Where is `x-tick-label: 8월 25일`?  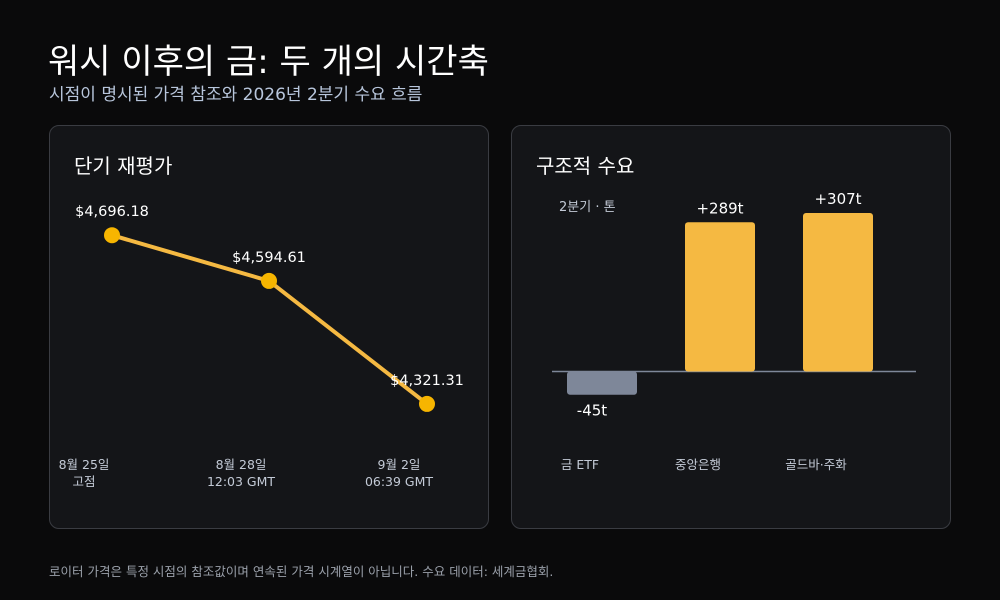 x-tick-label: 8월 25일 is located at coordinates (84, 464).